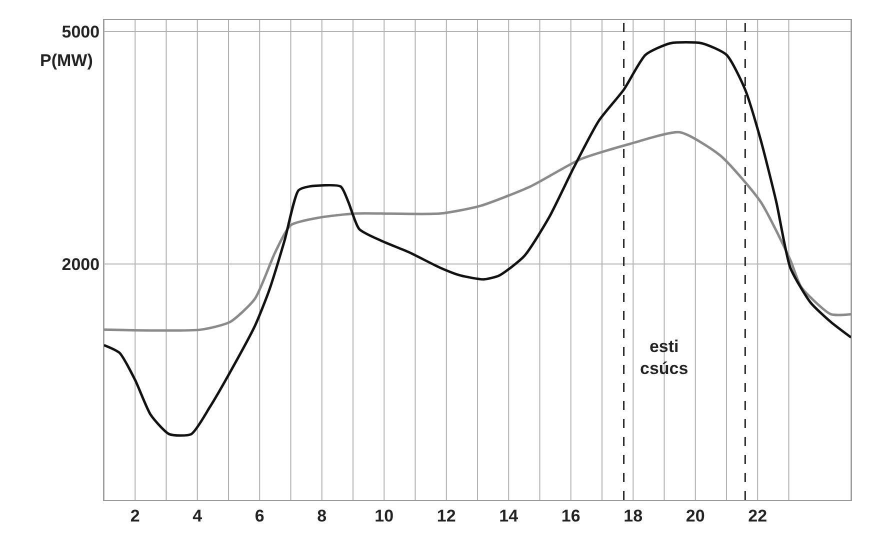 The height and width of the screenshot is (548, 873). I want to click on x-tick-label: 20, so click(695, 516).